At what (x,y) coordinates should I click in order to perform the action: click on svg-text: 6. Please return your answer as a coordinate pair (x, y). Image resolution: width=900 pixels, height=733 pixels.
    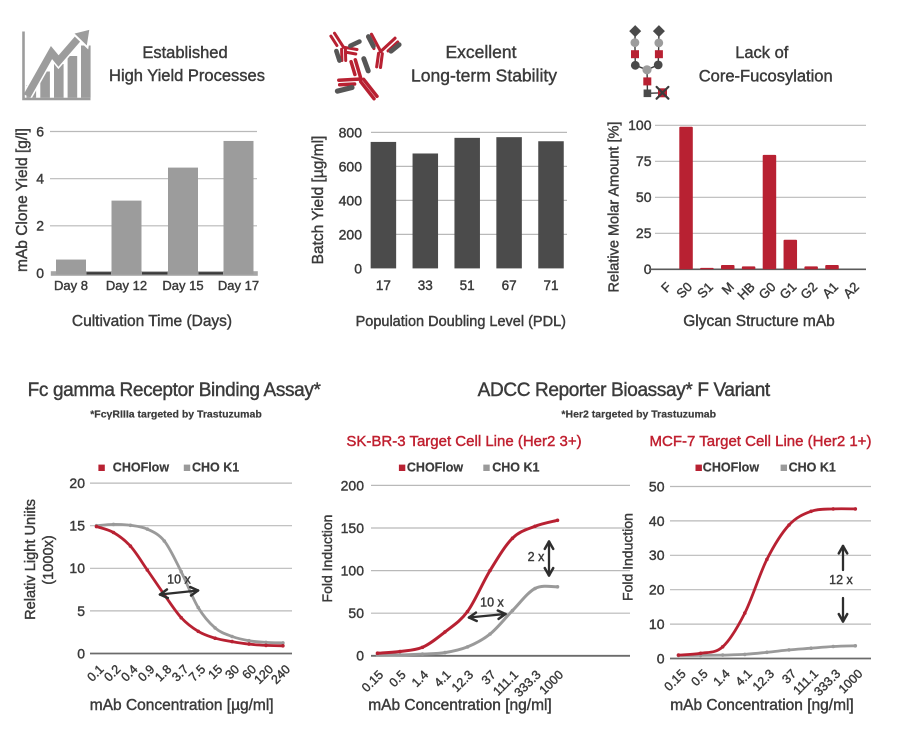
    Looking at the image, I should click on (40, 131).